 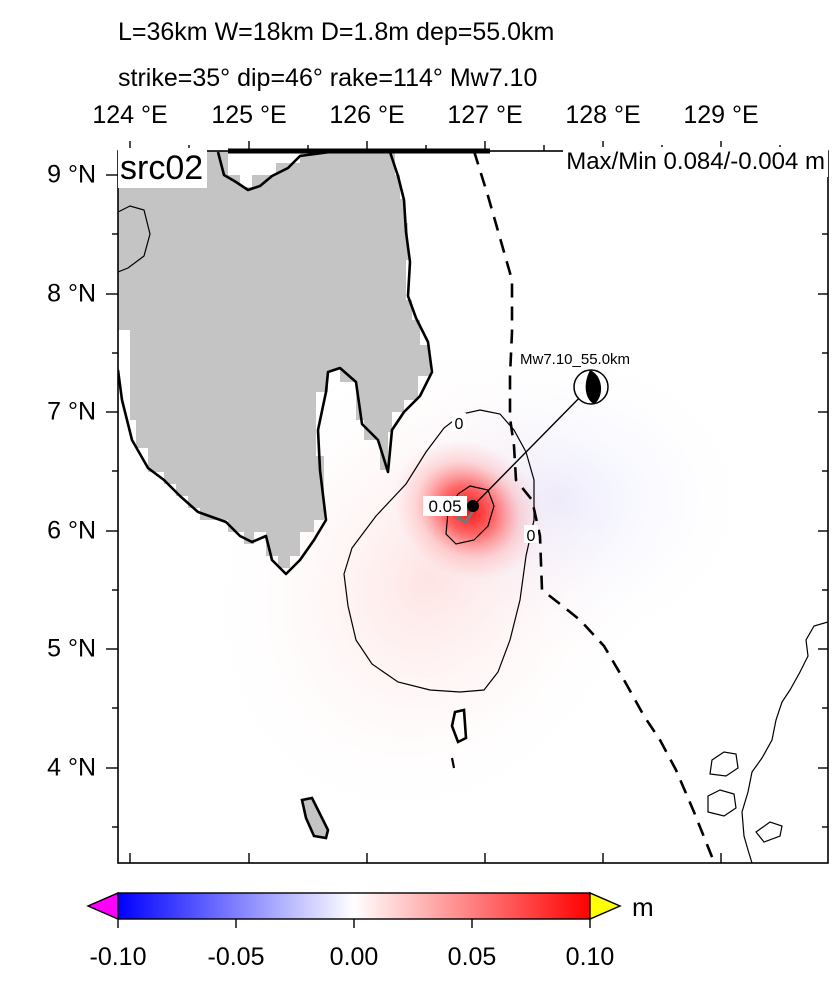 What do you see at coordinates (71, 530) in the screenshot?
I see `lat-label-6: 6 °N` at bounding box center [71, 530].